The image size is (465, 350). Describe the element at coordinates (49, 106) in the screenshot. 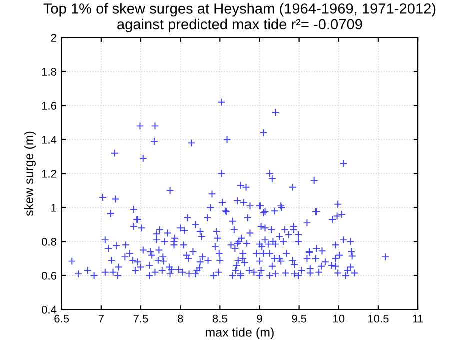

I see `y-tick-label: 1.6` at that location.